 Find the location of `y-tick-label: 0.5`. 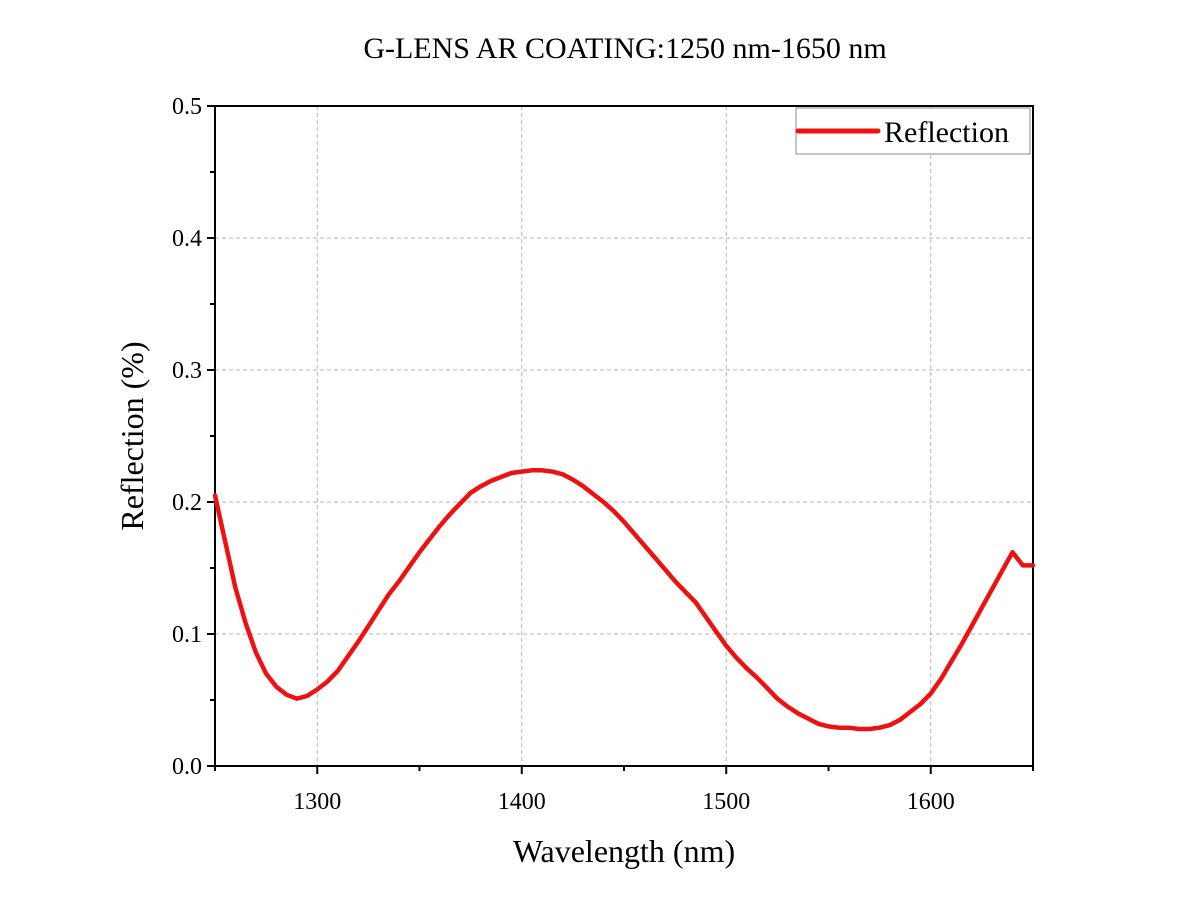

y-tick-label: 0.5 is located at coordinates (187, 107).